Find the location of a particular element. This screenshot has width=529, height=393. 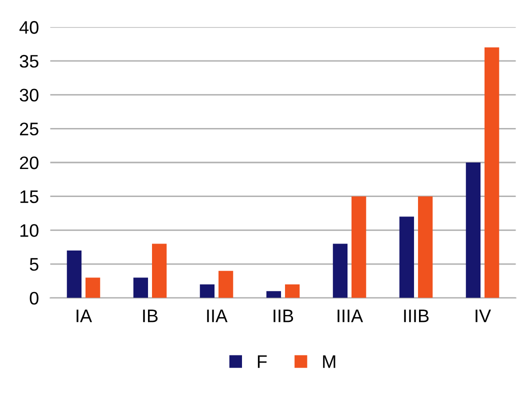

y-tick-label: 20 is located at coordinates (29, 163).